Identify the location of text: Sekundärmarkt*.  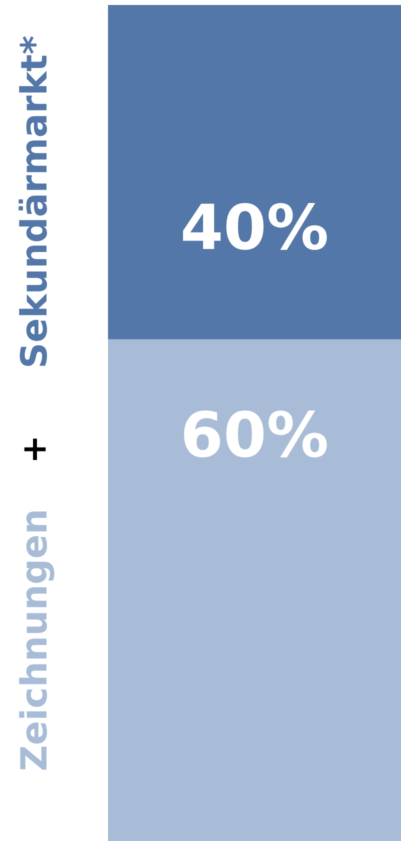
(35, 202).